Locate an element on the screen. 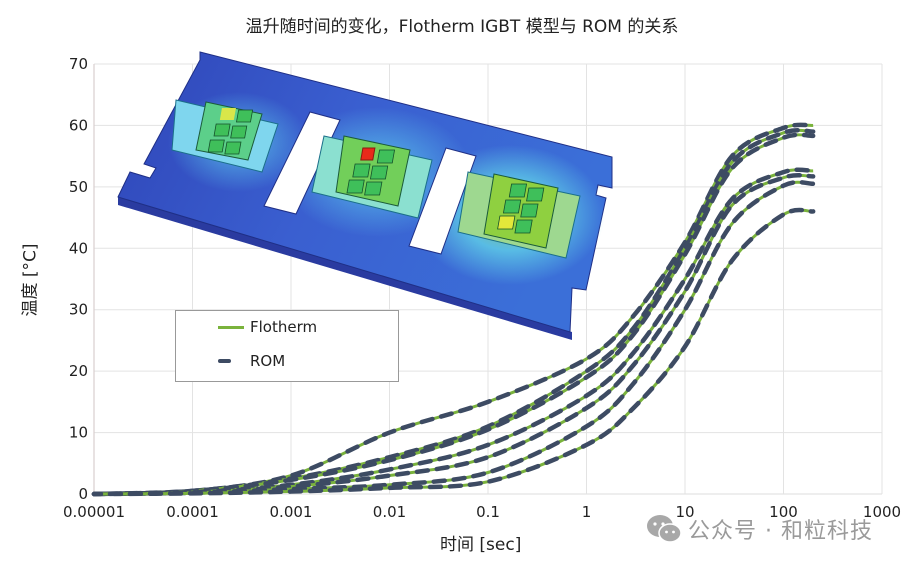 The width and height of the screenshot is (924, 568). y-tick-label: 0 is located at coordinates (83, 494).